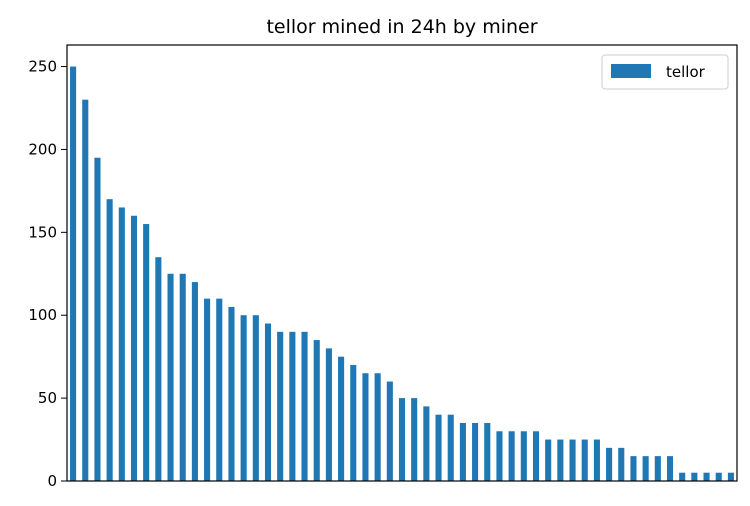 This screenshot has height=506, width=750. I want to click on legend: tellor, so click(665, 72).